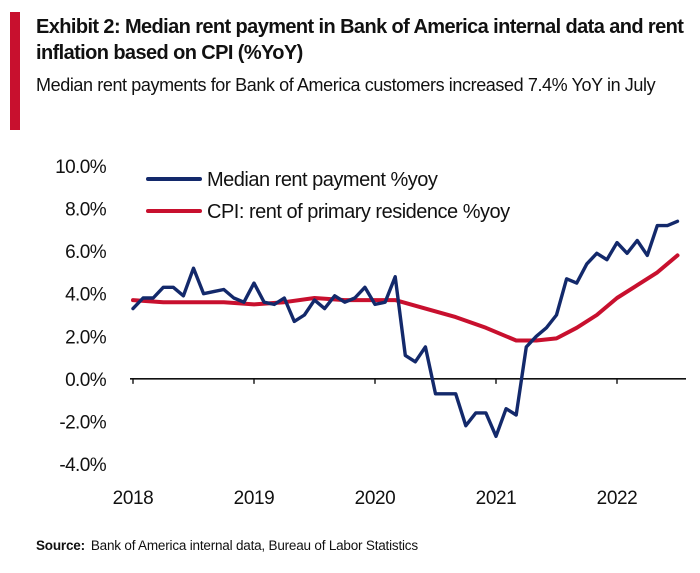 This screenshot has height=573, width=700. I want to click on y-axis: 10.0% 8.0% 6.0% 4.0% 2.0% 0.0% -2.0% -4.0%, so click(81, 316).